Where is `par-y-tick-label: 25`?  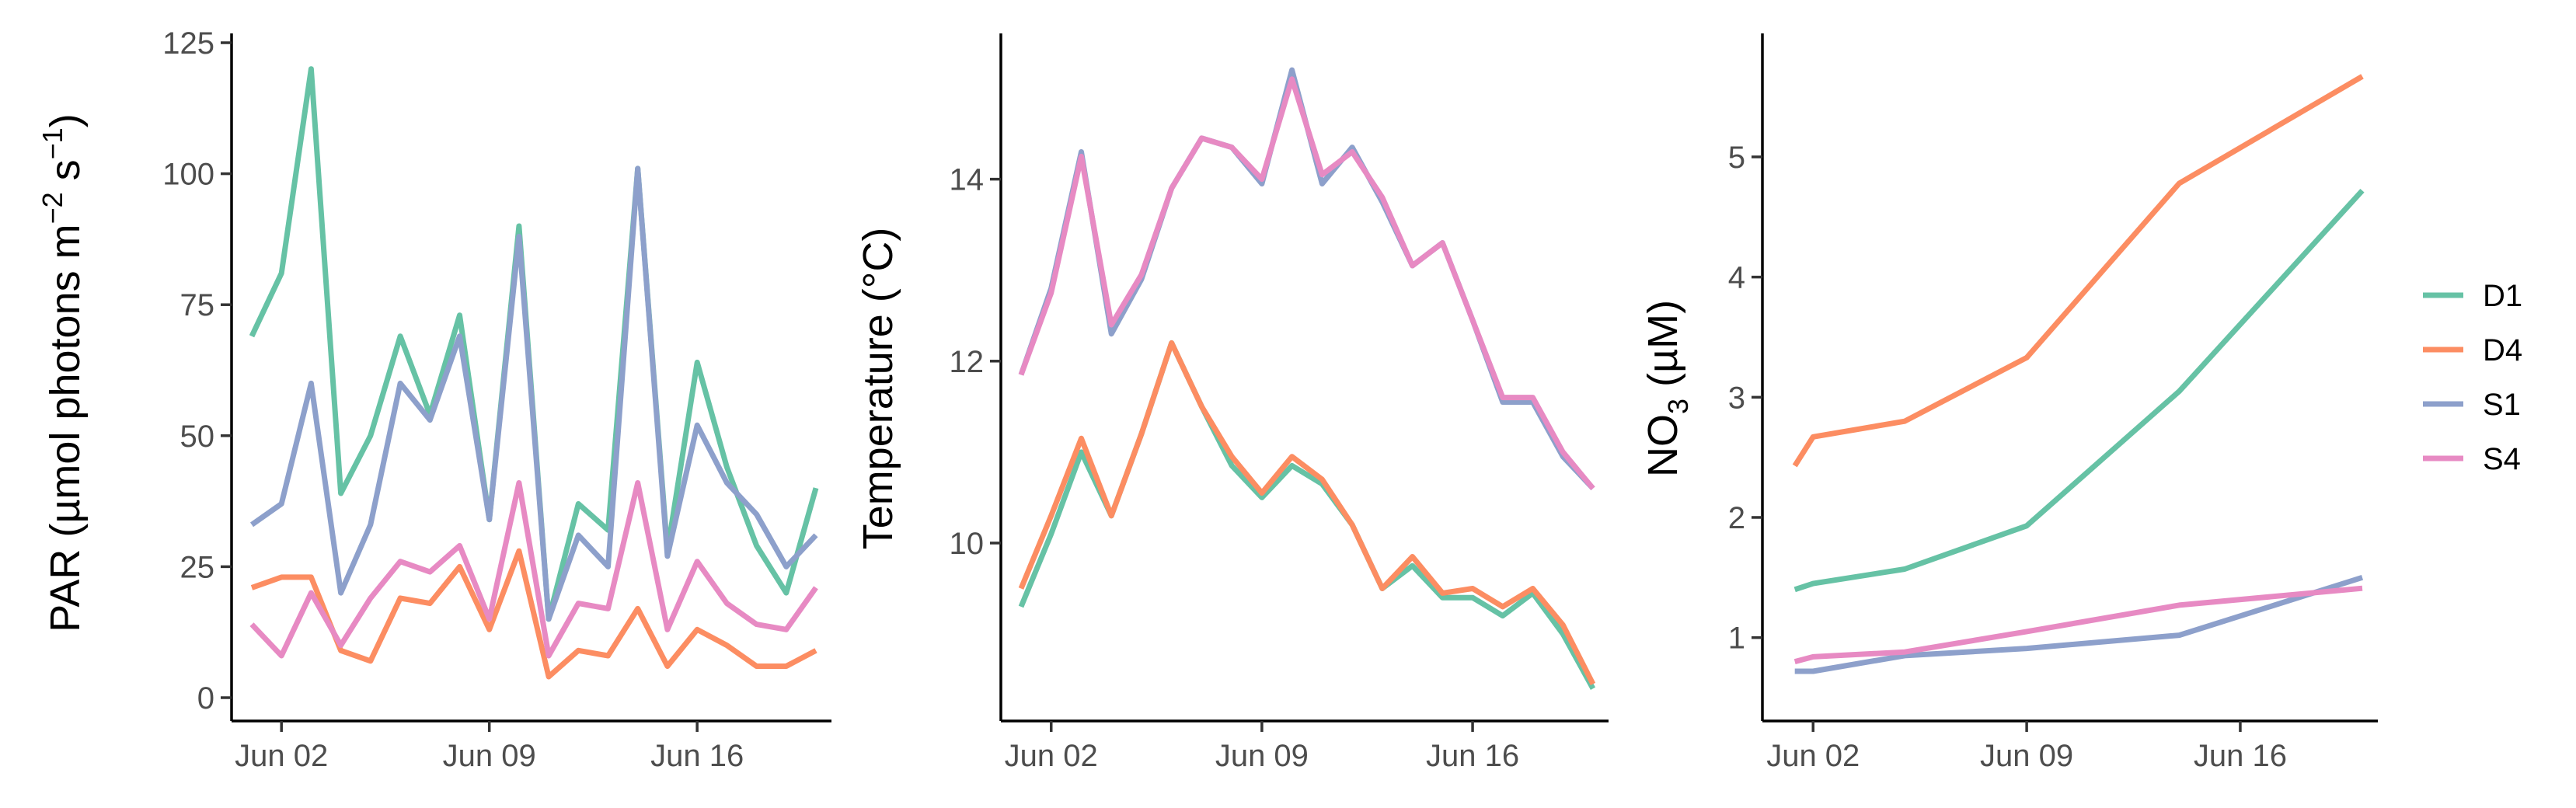 par-y-tick-label: 25 is located at coordinates (197, 567).